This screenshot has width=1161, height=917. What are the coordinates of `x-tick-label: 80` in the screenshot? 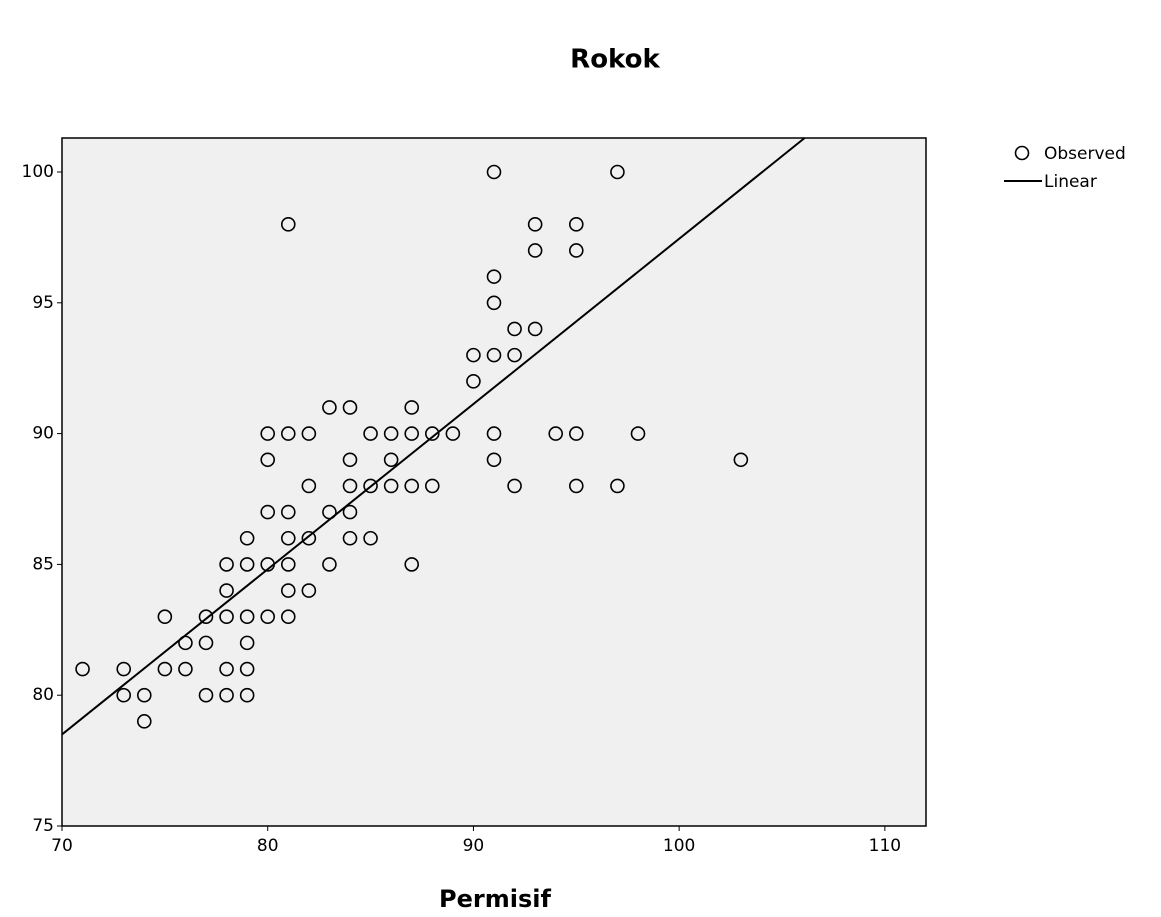 It's located at (268, 846).